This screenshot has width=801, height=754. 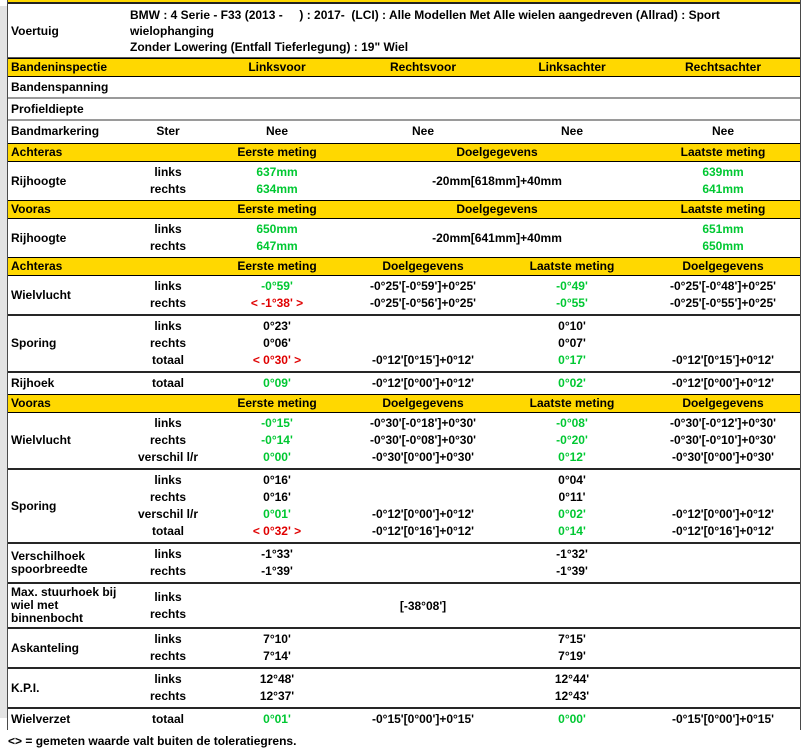 I want to click on laatste-value: -0°08' -0°20' 0°12', so click(x=572, y=440).